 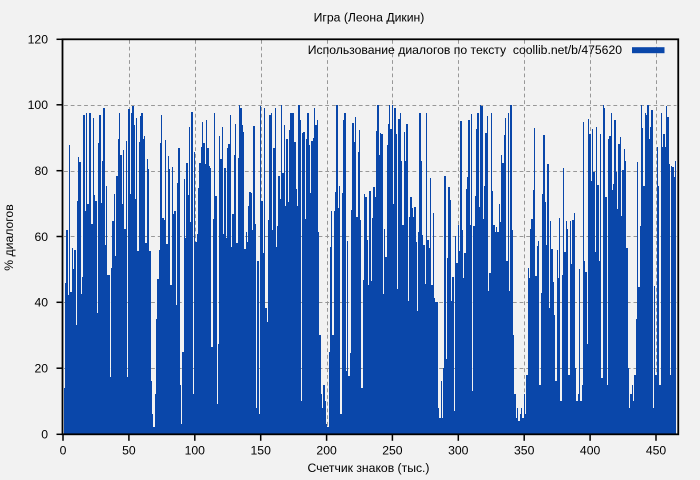 I want to click on svg-text: 450, so click(x=656, y=451).